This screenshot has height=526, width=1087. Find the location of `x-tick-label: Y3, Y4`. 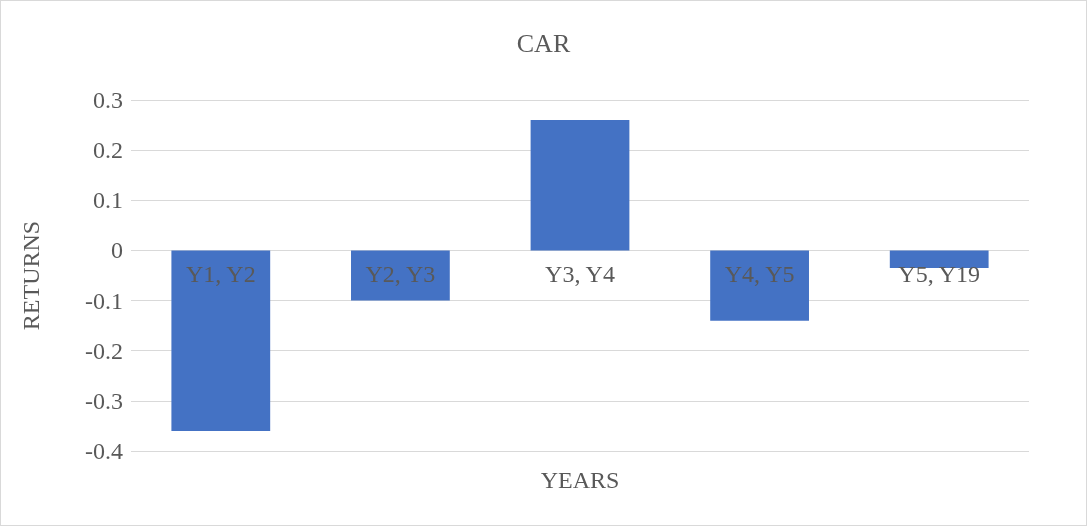

x-tick-label: Y3, Y4 is located at coordinates (580, 274).